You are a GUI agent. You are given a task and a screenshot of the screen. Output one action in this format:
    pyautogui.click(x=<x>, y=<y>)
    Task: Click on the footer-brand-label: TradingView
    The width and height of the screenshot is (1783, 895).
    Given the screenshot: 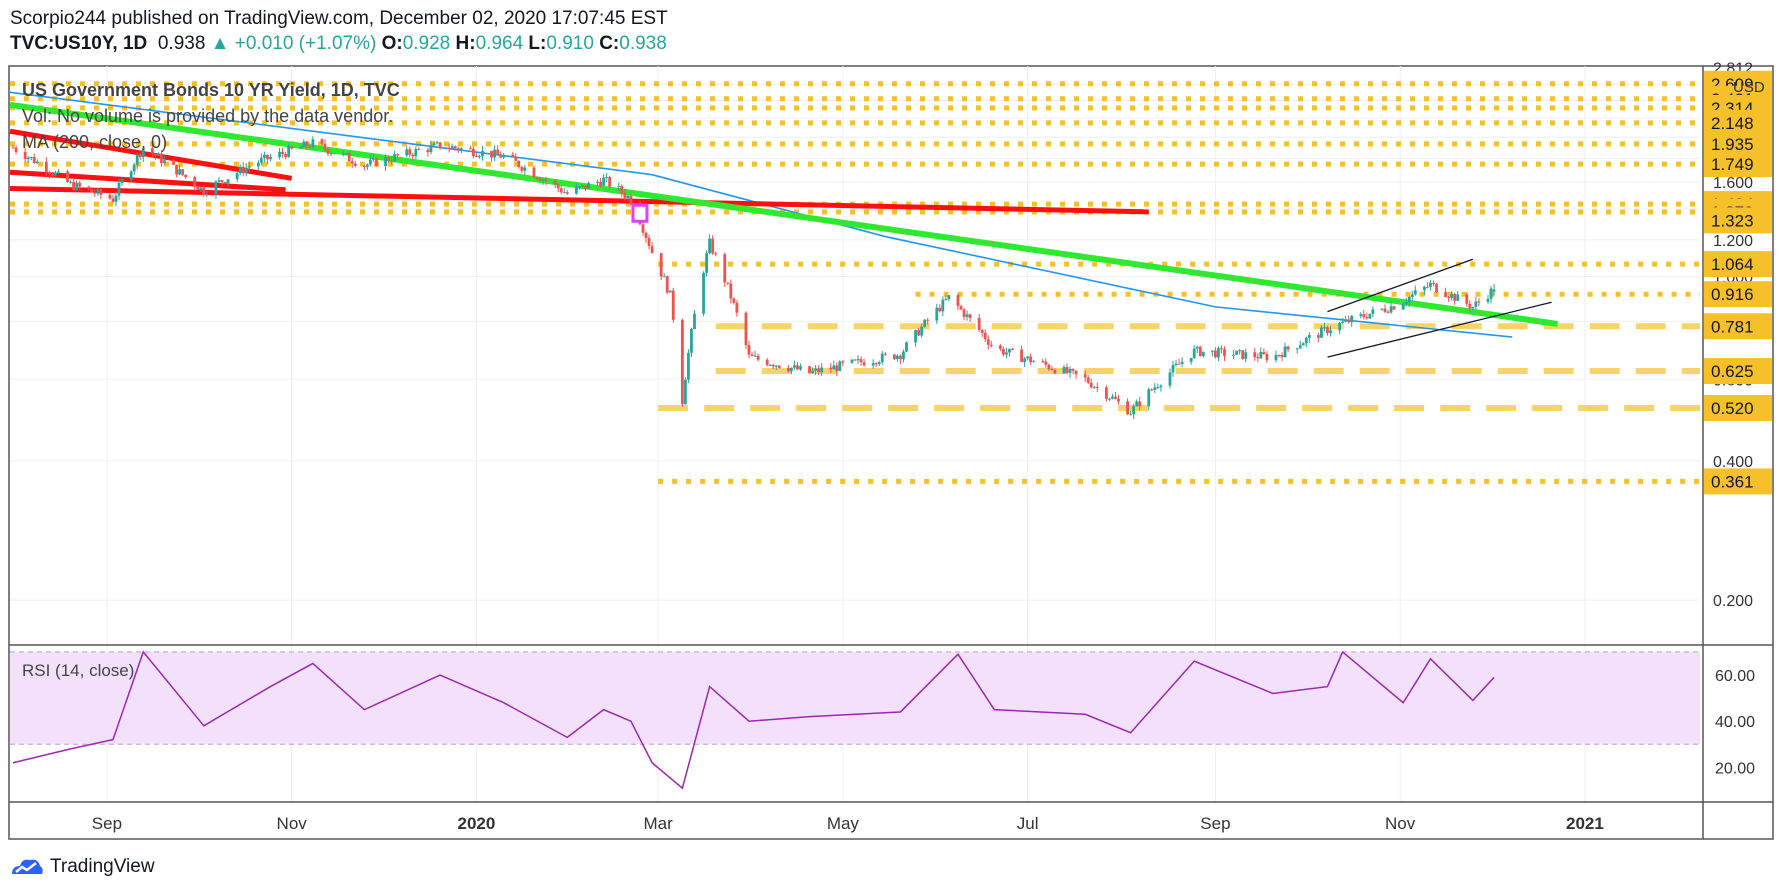 What is the action you would take?
    pyautogui.click(x=102, y=866)
    